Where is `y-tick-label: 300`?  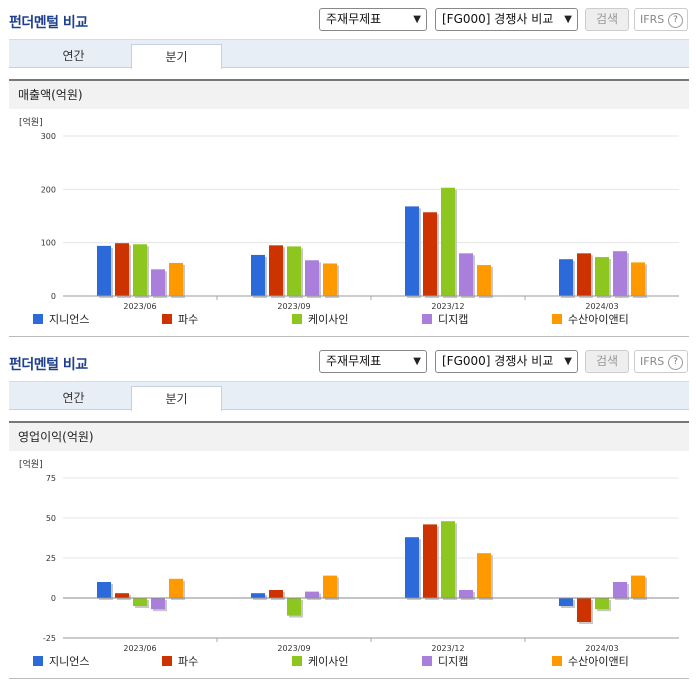 y-tick-label: 300 is located at coordinates (48, 136).